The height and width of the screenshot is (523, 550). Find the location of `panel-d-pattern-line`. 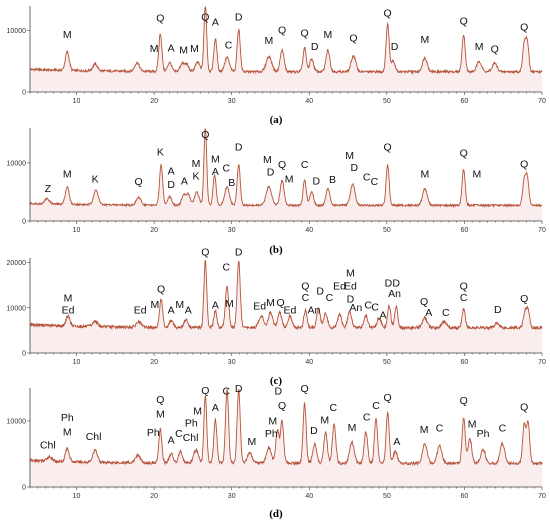

panel-d-pattern-line is located at coordinates (286, 427).